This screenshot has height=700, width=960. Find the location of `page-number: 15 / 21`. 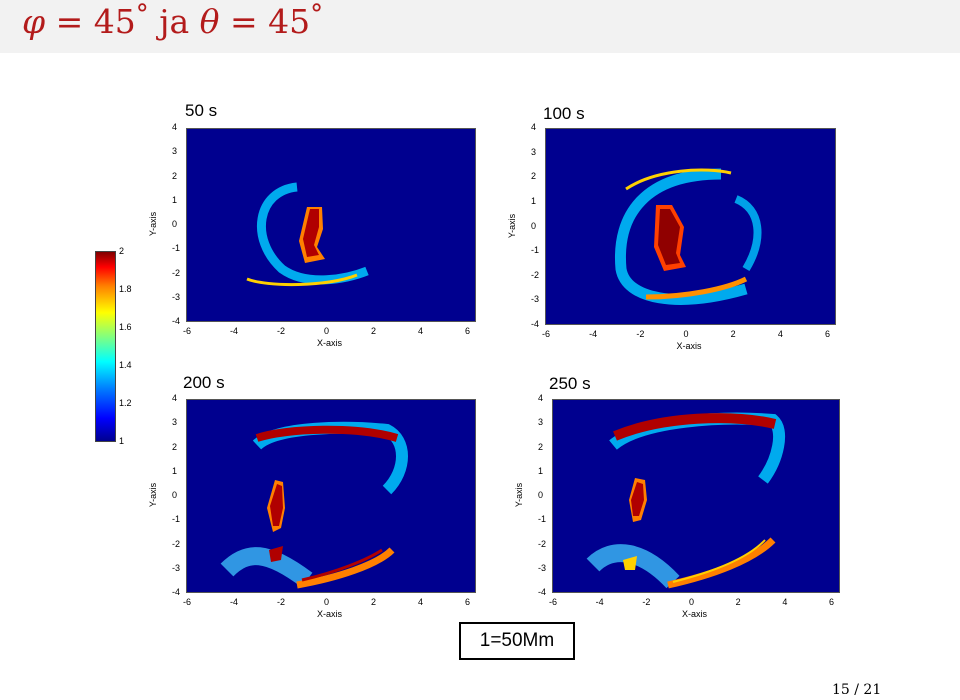

page-number: 15 / 21 is located at coordinates (857, 690).